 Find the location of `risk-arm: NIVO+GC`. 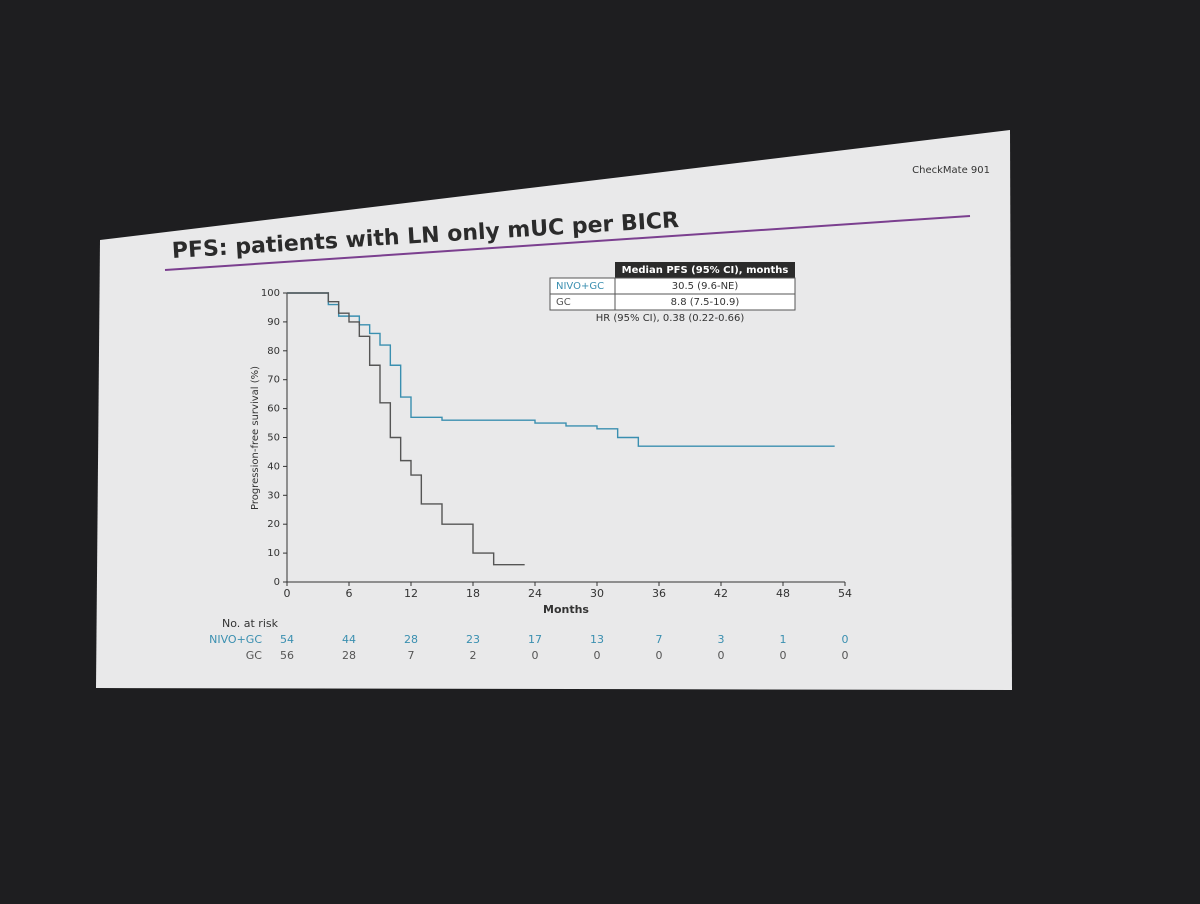

risk-arm: NIVO+GC is located at coordinates (235, 639).